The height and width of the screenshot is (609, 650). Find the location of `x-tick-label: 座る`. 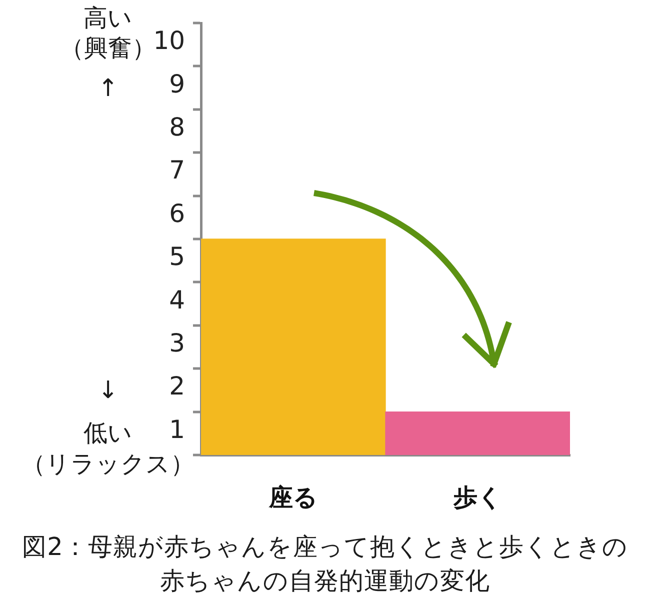

x-tick-label: 座る is located at coordinates (293, 498).